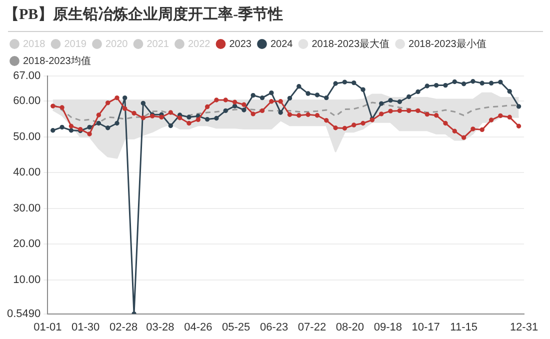 This screenshot has height=339, width=550. I want to click on y-tick-label: 60.00, so click(27, 101).